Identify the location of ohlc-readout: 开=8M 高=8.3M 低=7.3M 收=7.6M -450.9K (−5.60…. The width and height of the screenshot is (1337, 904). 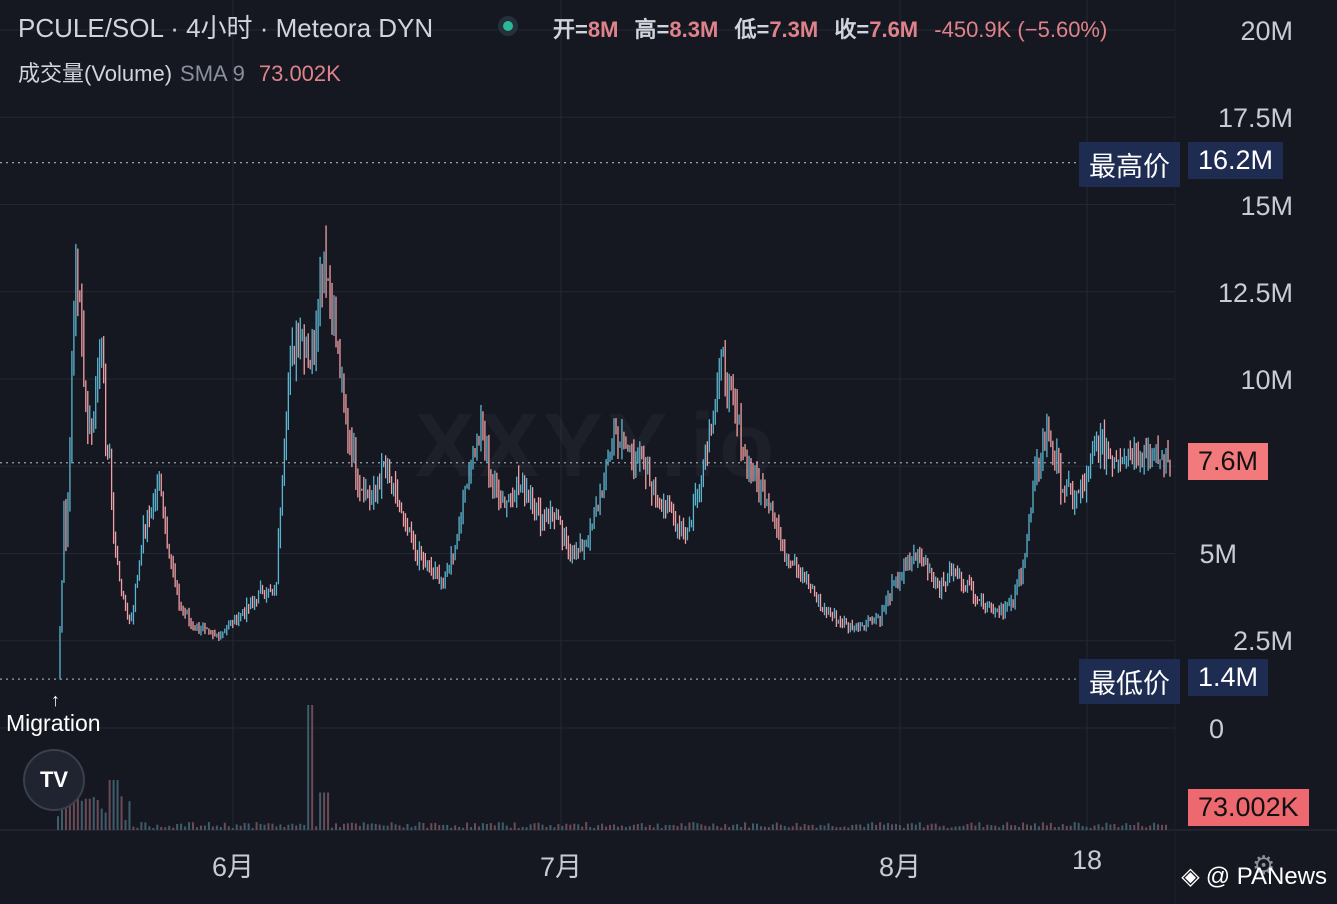
(835, 28).